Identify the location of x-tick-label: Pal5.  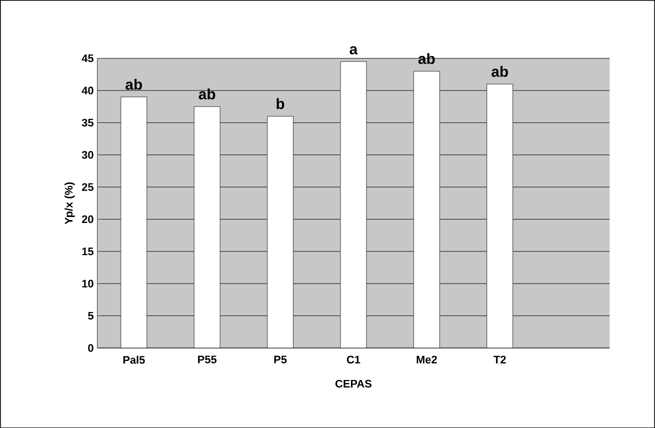
(134, 360).